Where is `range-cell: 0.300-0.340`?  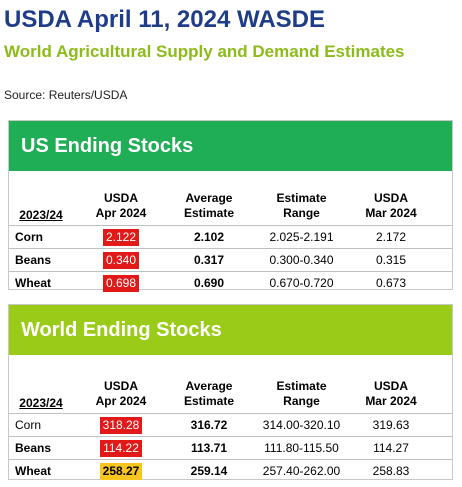
range-cell: 0.300-0.340 is located at coordinates (301, 260).